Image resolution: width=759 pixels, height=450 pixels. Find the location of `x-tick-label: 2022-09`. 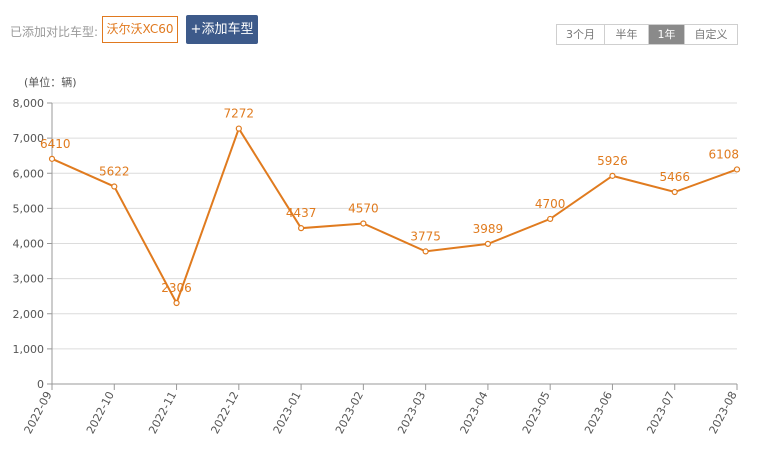

x-tick-label: 2022-09 is located at coordinates (38, 412).